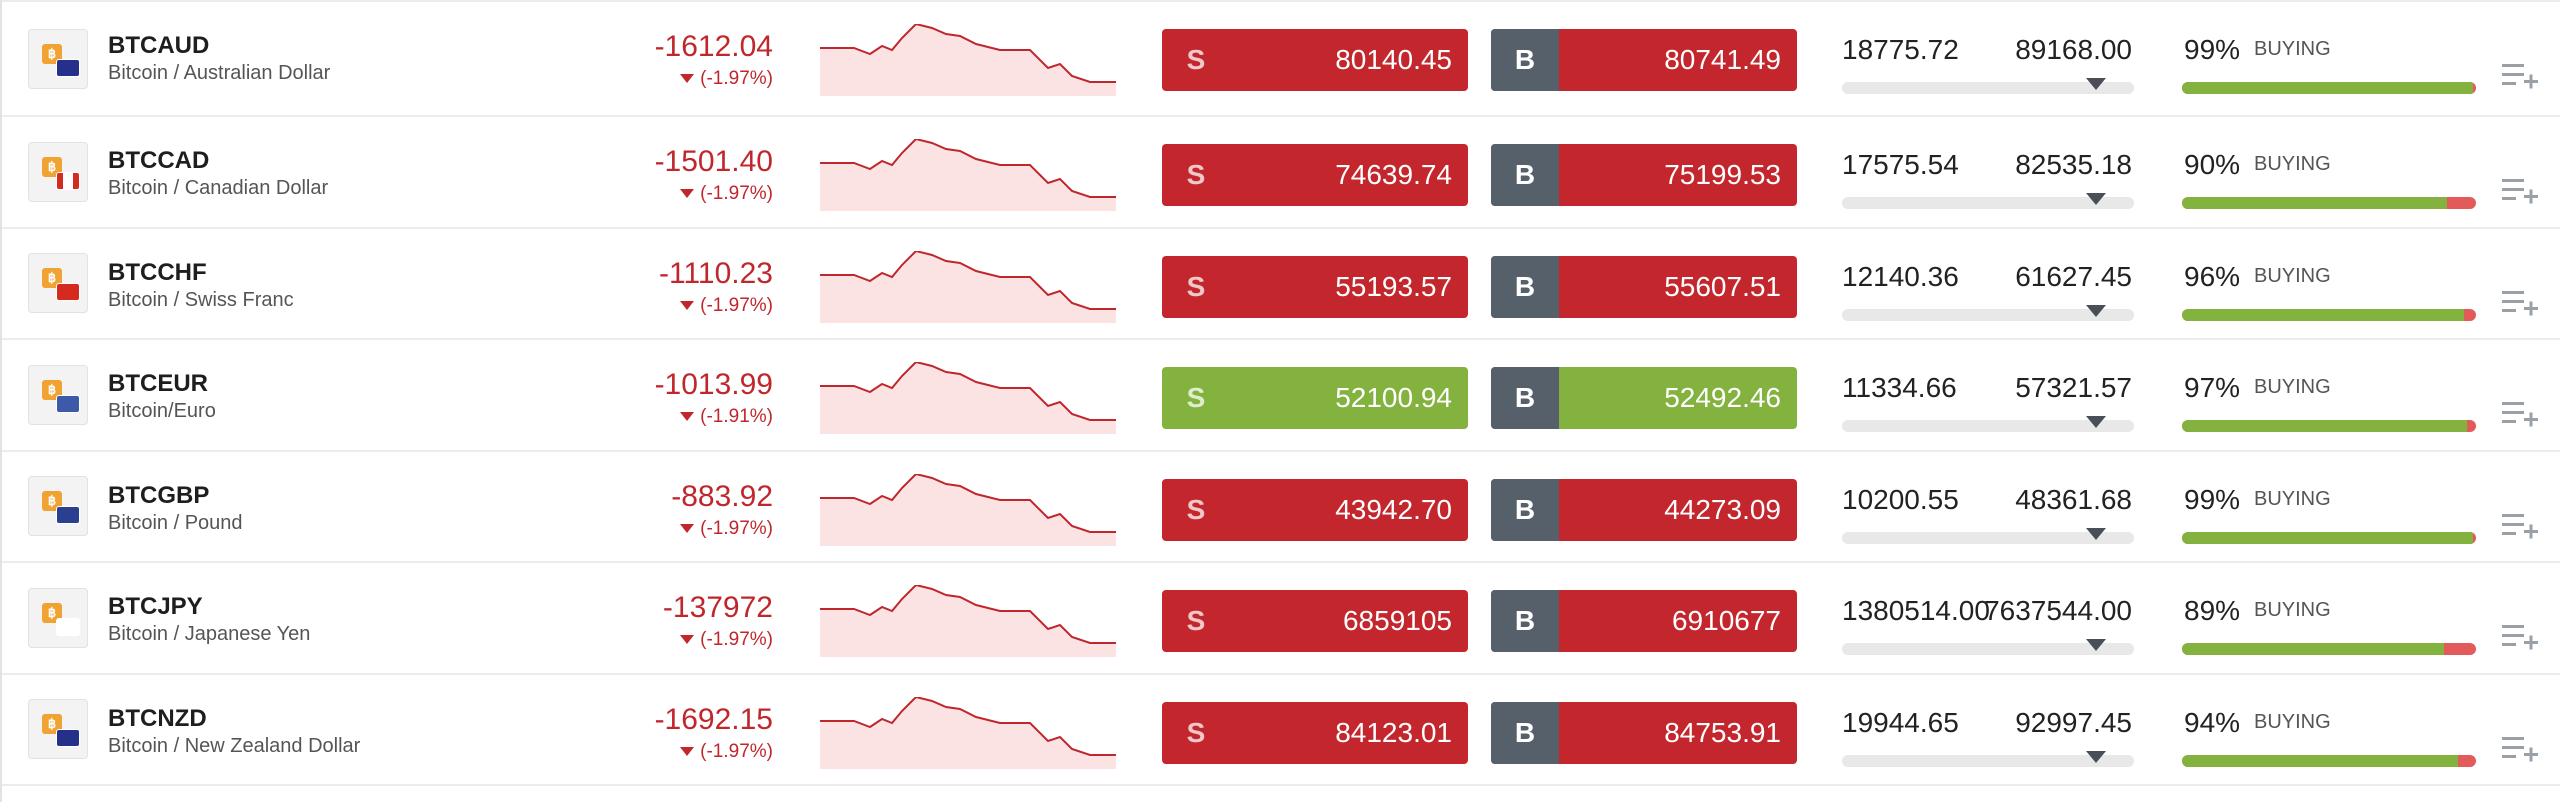  I want to click on buy-button: B 52492.46, so click(1644, 398).